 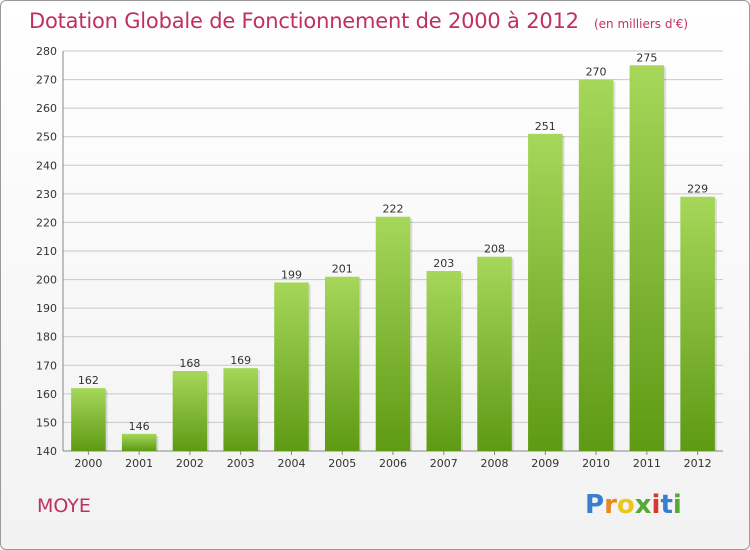 I want to click on y-tick-label: 160, so click(x=46, y=394).